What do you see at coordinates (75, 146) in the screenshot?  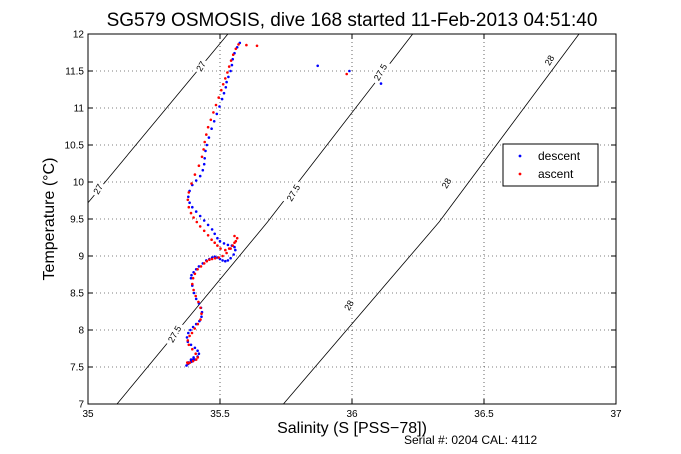 I see `y-tick-label-7: 10.5` at bounding box center [75, 146].